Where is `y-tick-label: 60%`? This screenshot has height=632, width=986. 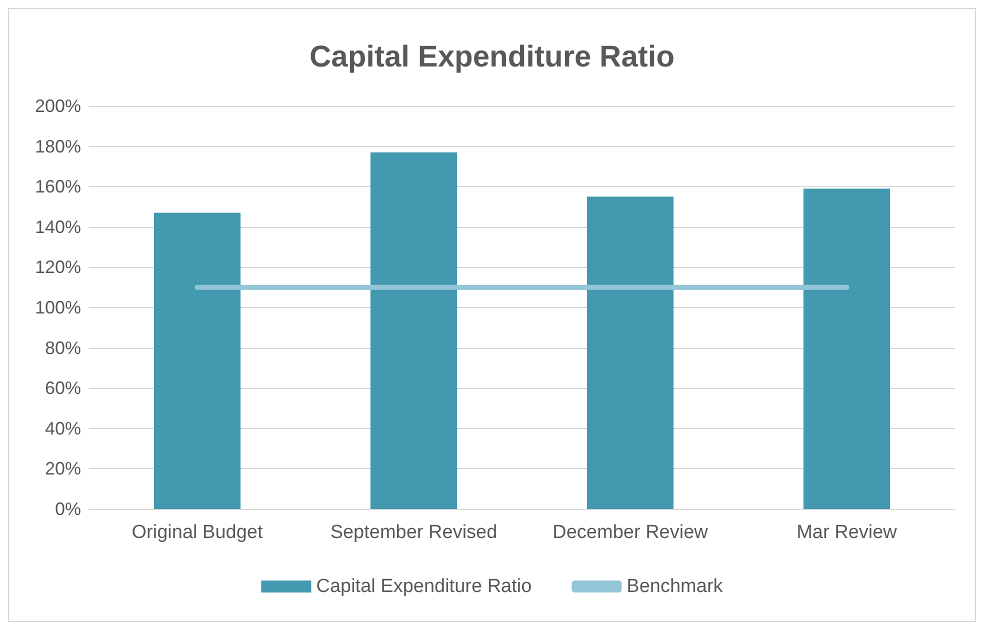 y-tick-label: 60% is located at coordinates (62, 388).